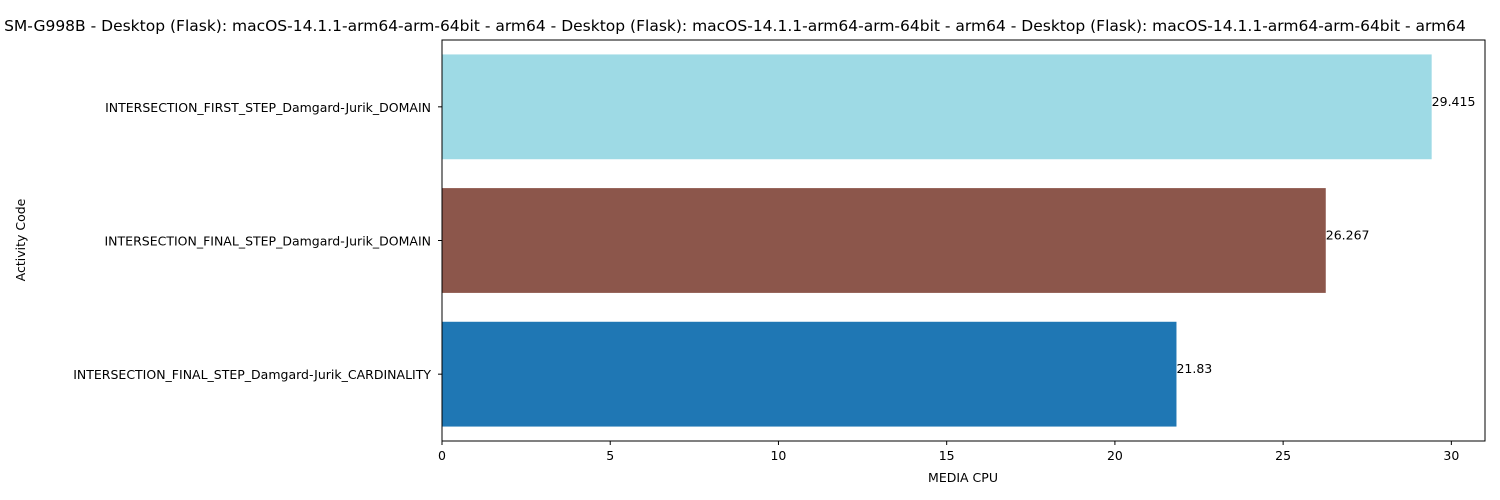 This screenshot has height=500, width=1500. Describe the element at coordinates (778, 455) in the screenshot. I see `x-tick-label: 10` at that location.